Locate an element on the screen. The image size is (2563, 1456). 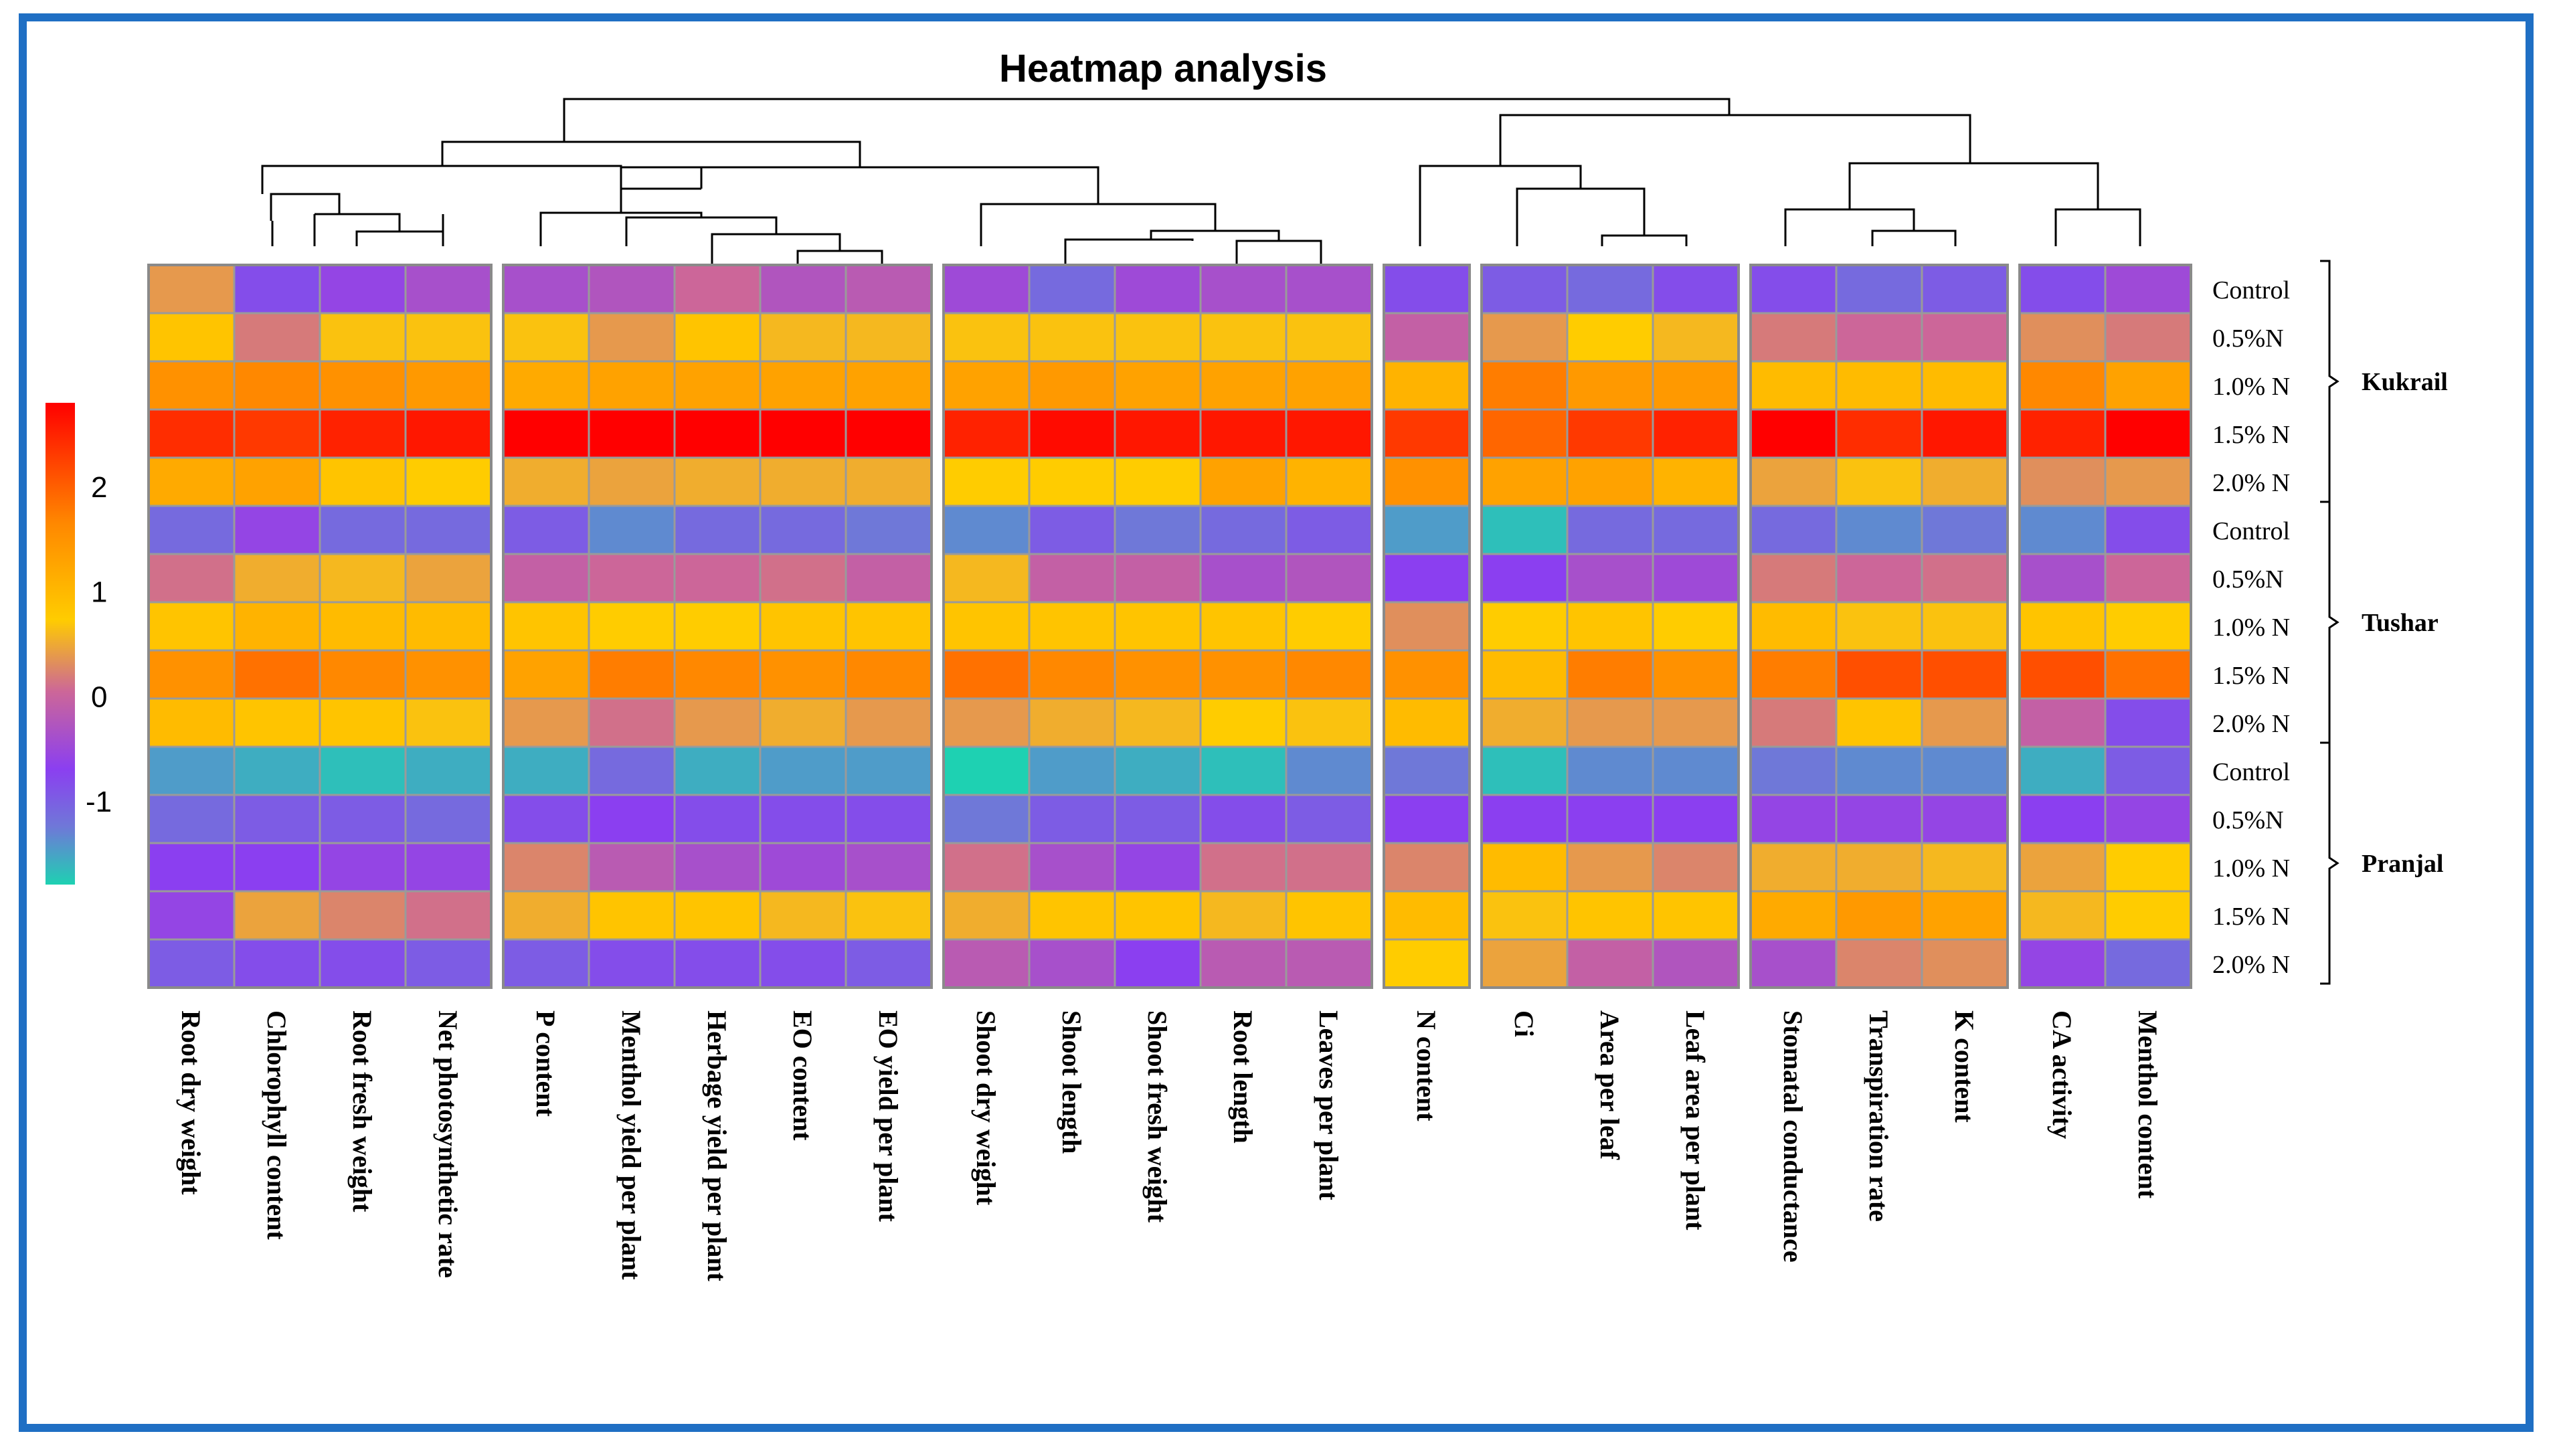
column-label: Root dry weight is located at coordinates (191, 1102).